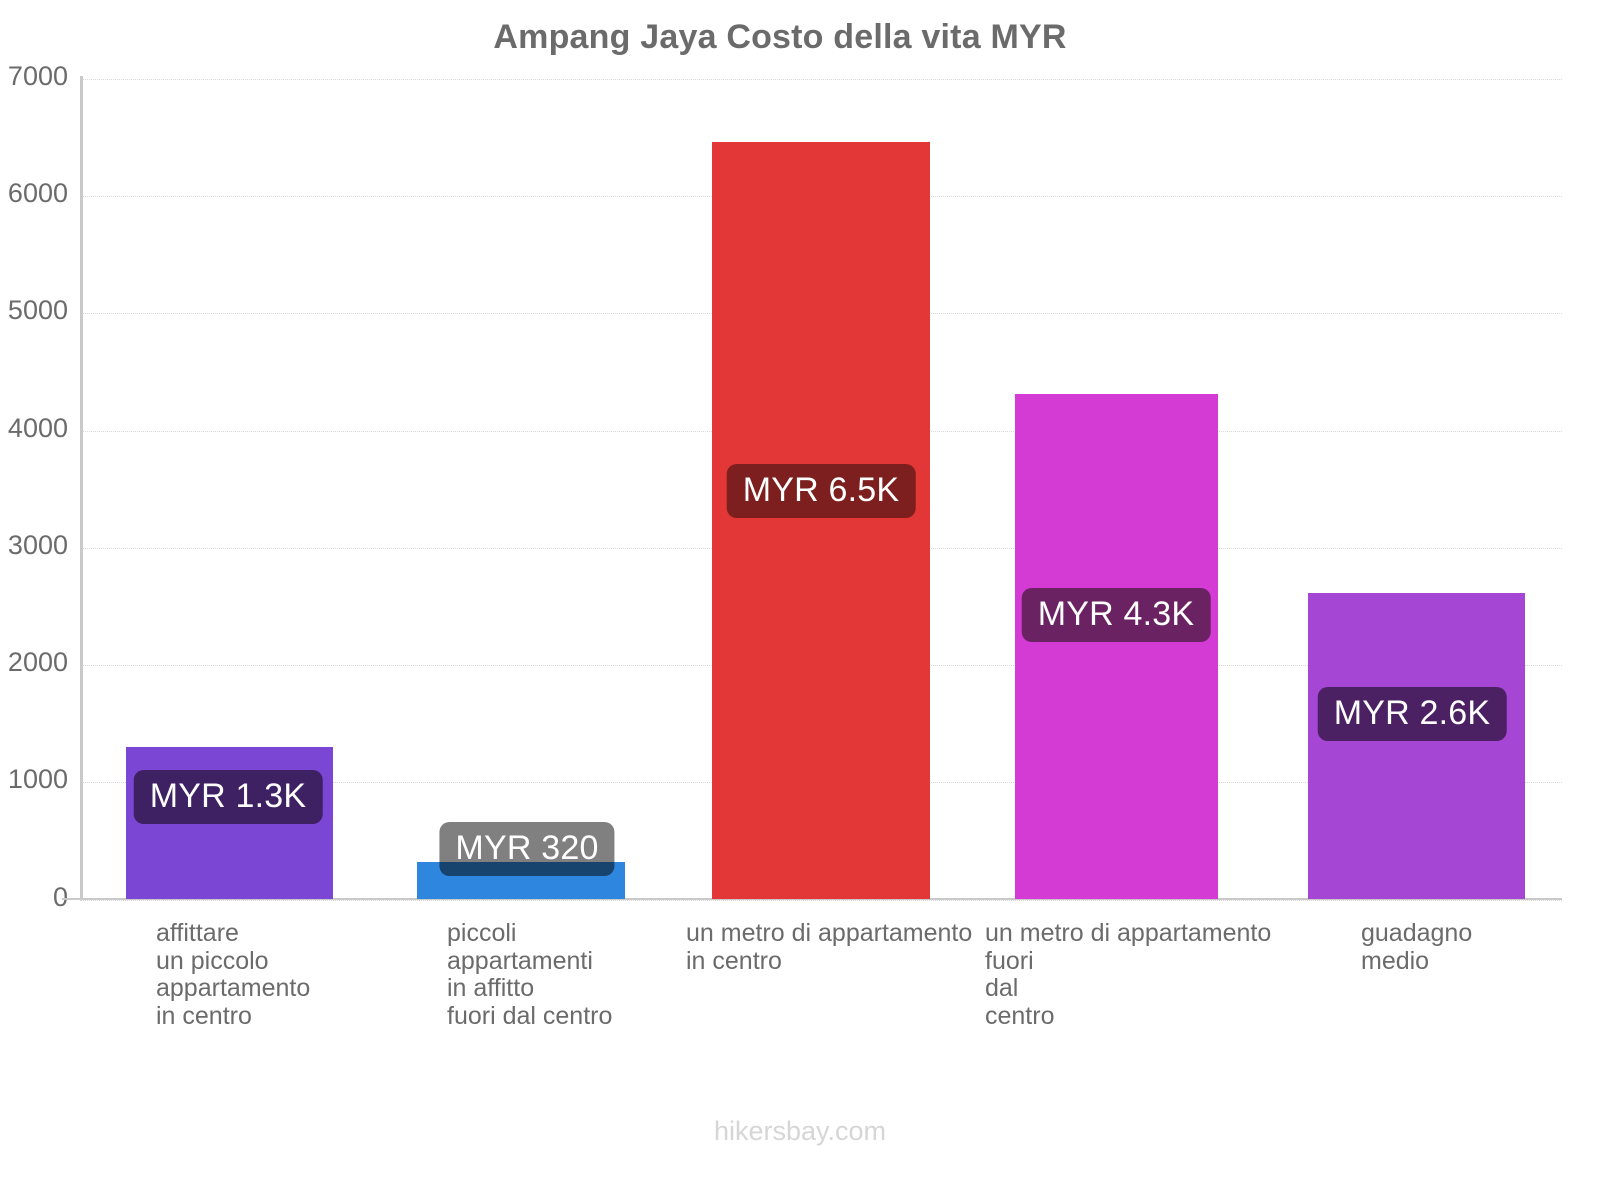 This screenshot has height=1200, width=1600. I want to click on value-label-small-apartments-rent-outside-centre: MYR 320, so click(527, 849).